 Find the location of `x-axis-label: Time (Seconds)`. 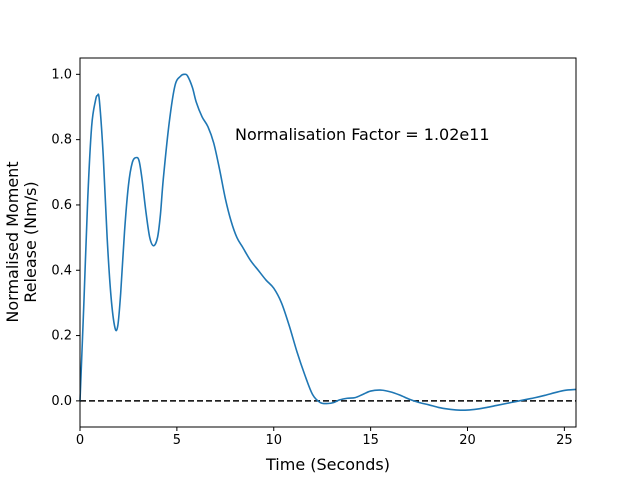

x-axis-label: Time (Seconds) is located at coordinates (327, 464).